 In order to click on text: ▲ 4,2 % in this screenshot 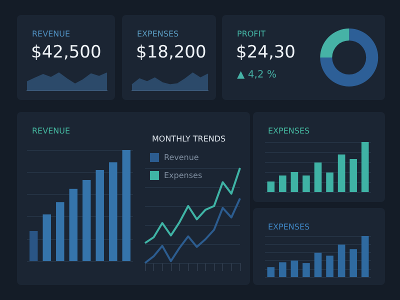, I will do `click(256, 75)`.